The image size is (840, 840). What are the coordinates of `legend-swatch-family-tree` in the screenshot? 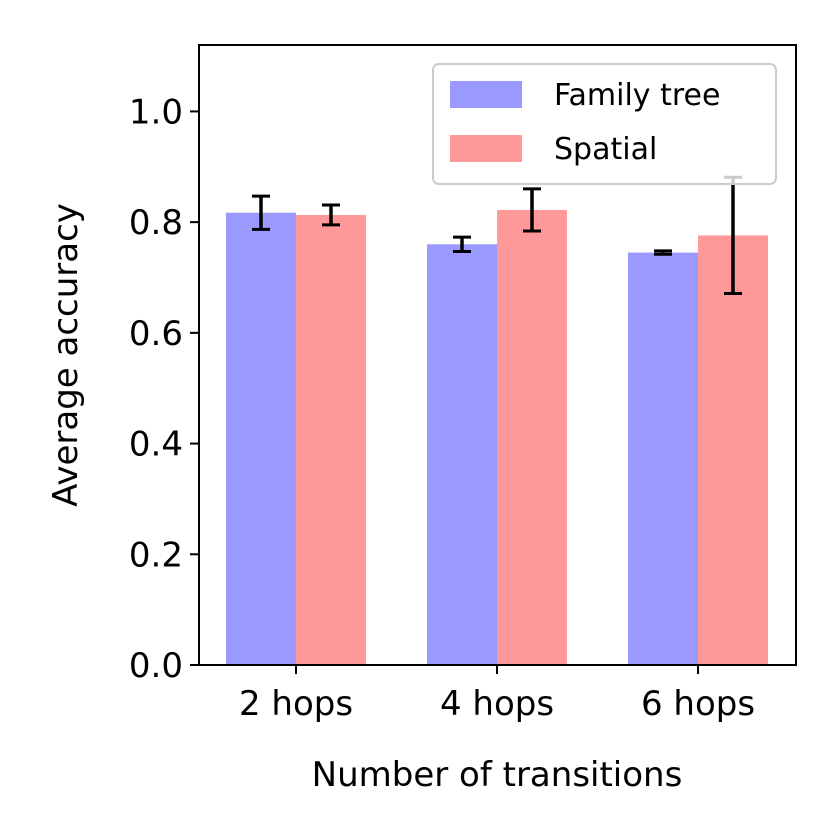 It's located at (486, 94).